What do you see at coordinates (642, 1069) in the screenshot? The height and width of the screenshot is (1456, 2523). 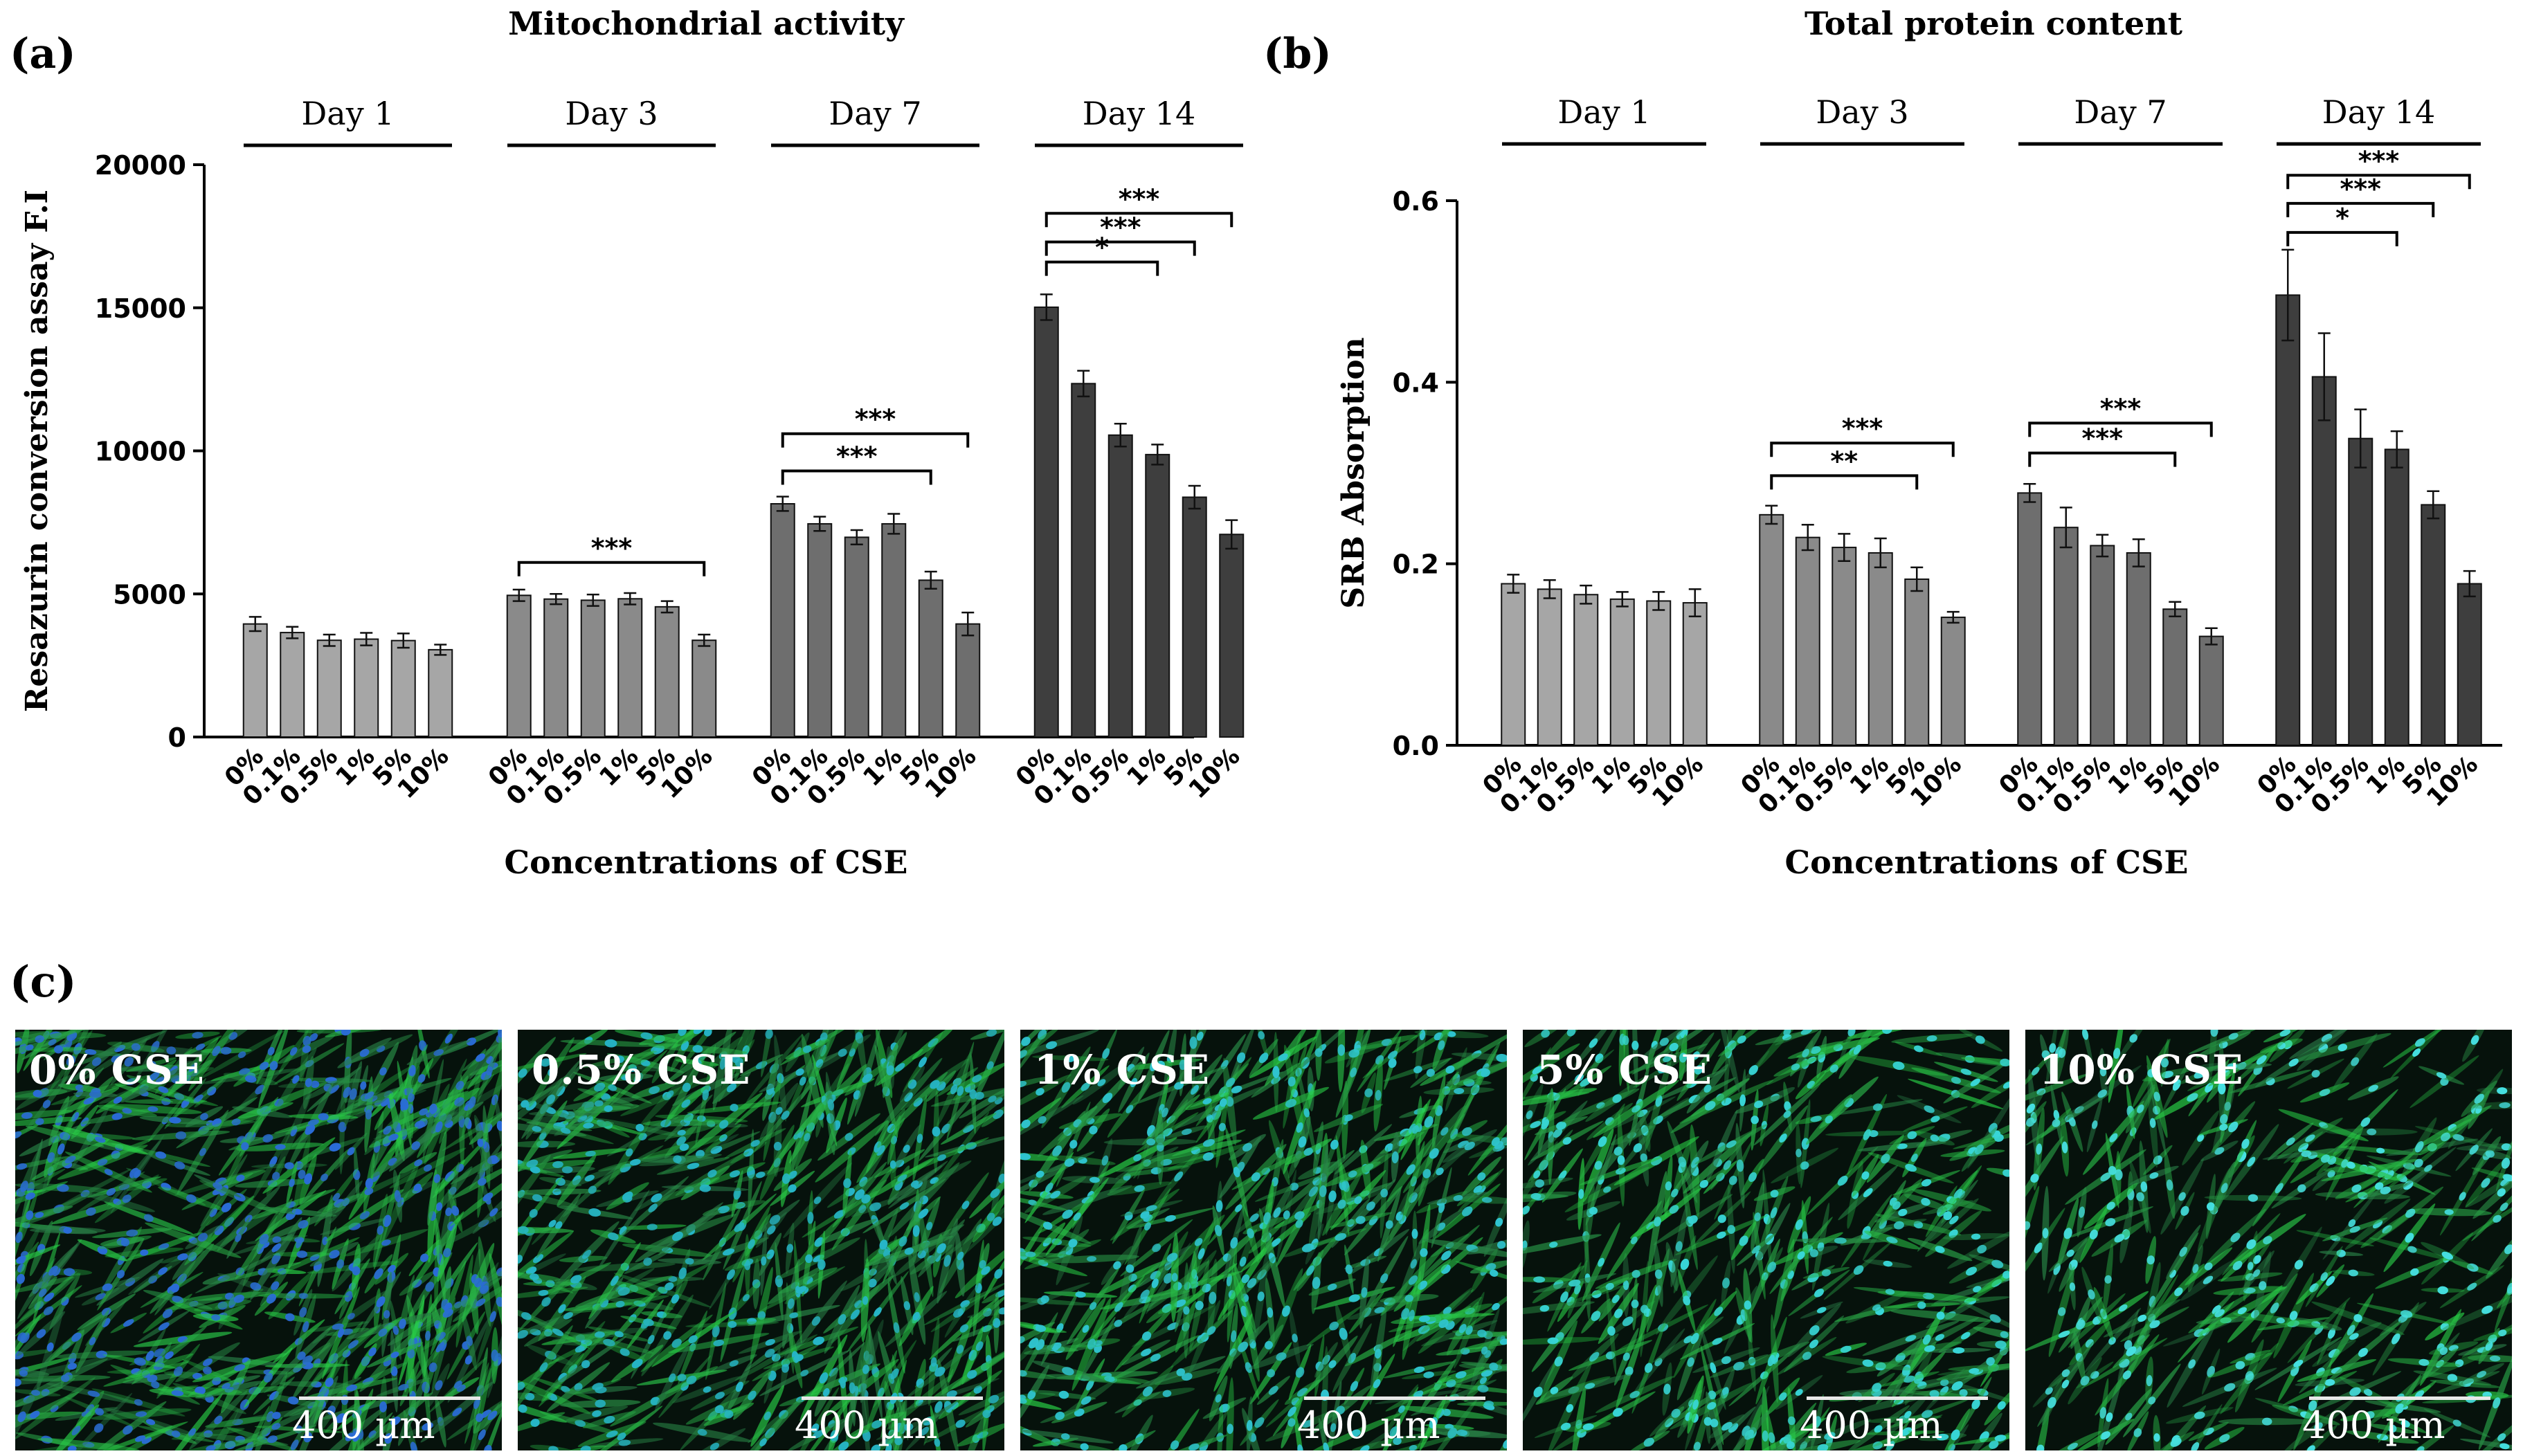 I see `micrograph-label: 0.5% CSE` at bounding box center [642, 1069].